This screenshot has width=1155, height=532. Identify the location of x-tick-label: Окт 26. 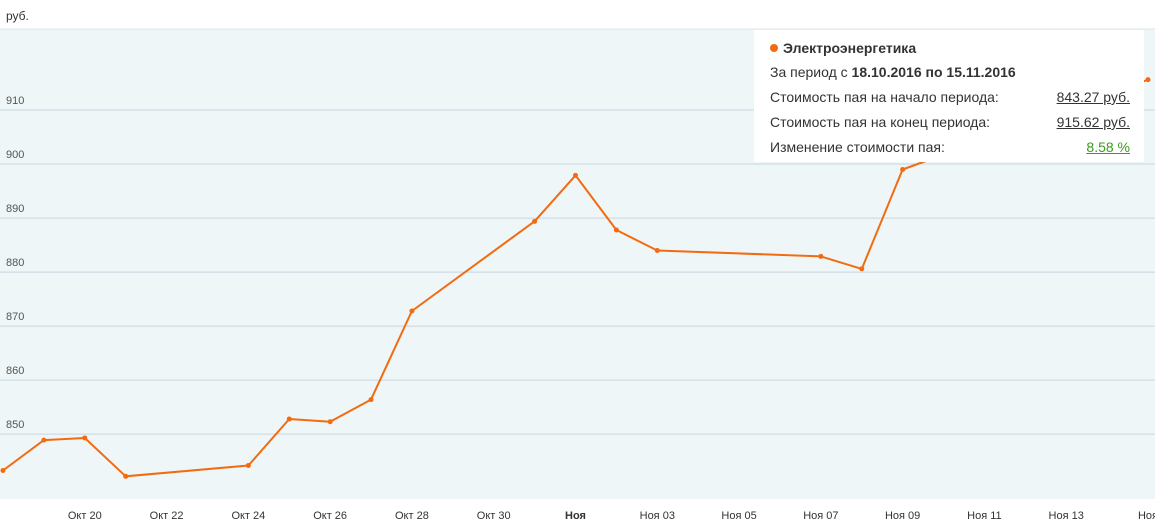
(330, 516).